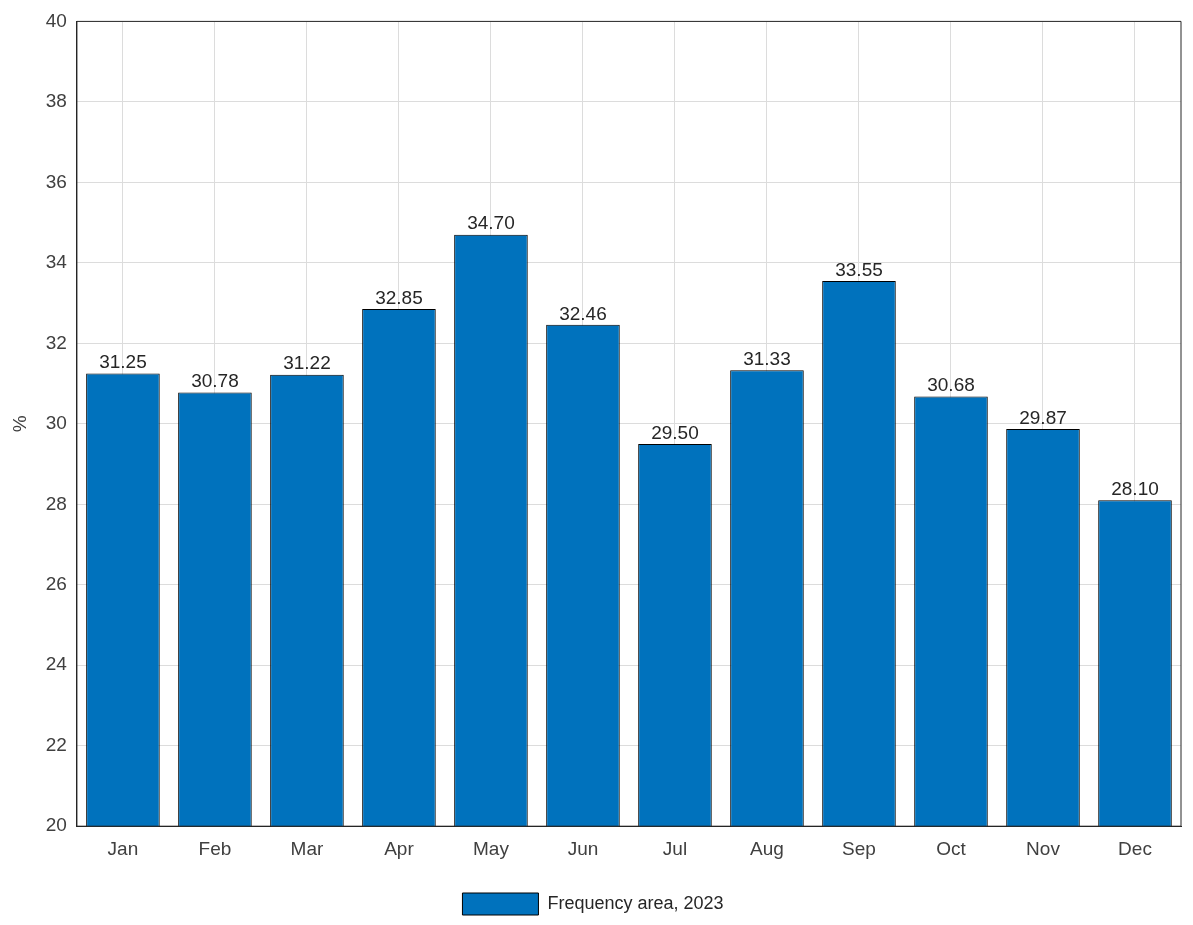  What do you see at coordinates (859, 269) in the screenshot?
I see `text: 33.55` at bounding box center [859, 269].